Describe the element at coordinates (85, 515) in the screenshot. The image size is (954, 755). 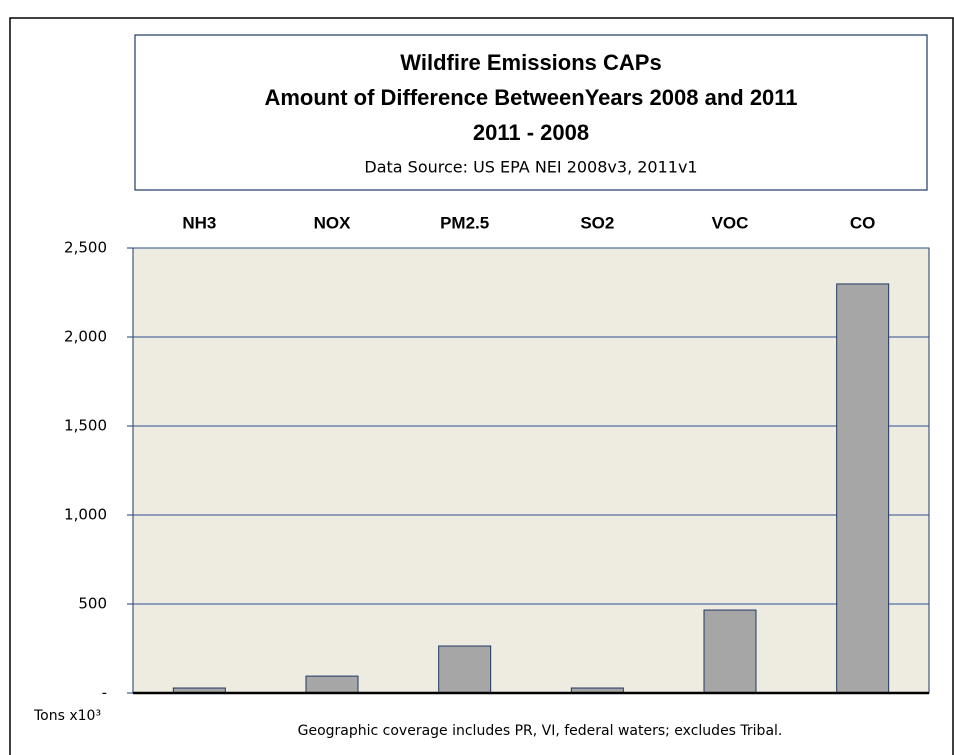
I see `y-tick-label: 1,000` at that location.